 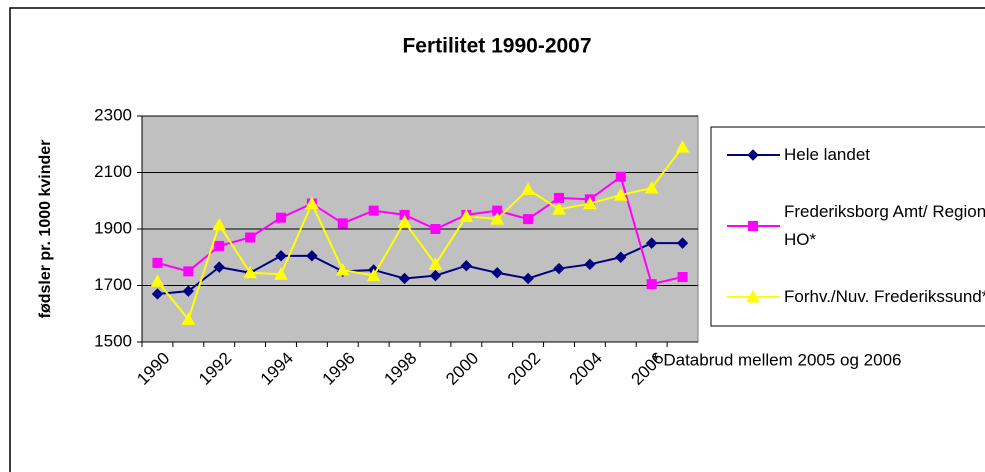 I want to click on chart-title: Fertilitet 1990-2007, so click(x=496, y=46).